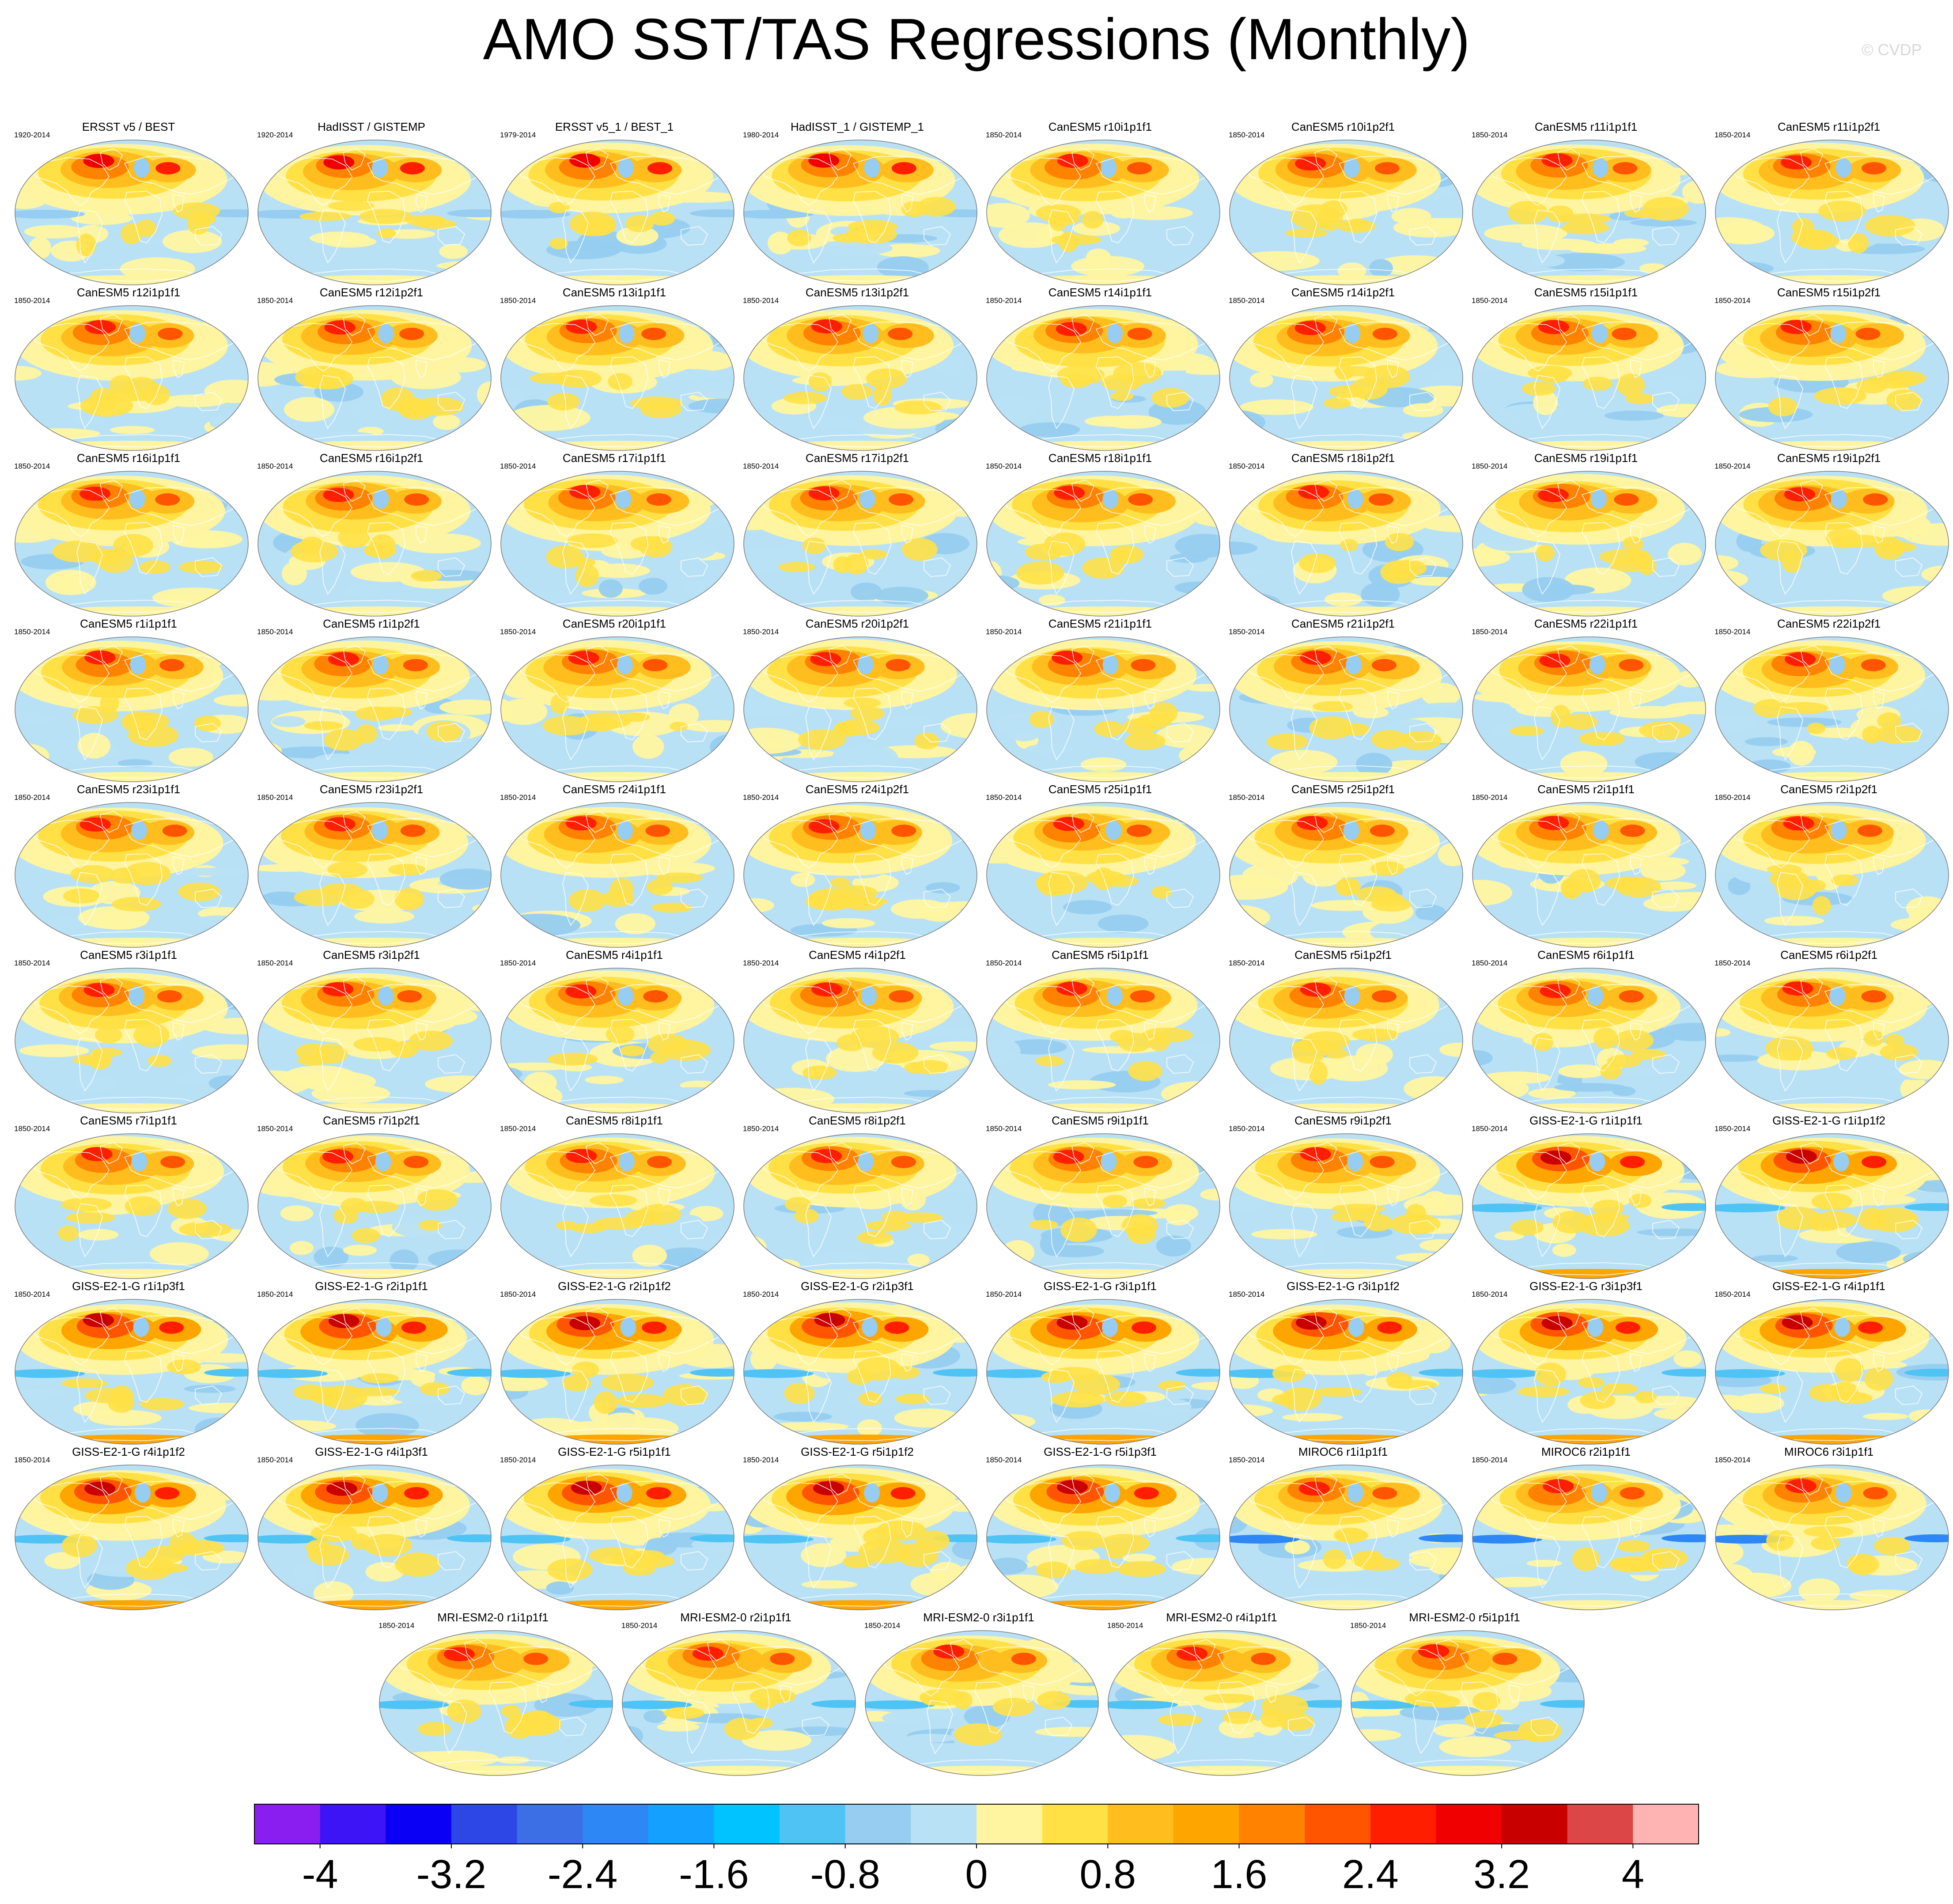 The height and width of the screenshot is (1904, 1953). I want to click on map-panel: MRI-ESM2-0 r3i1p1f1 1850-2014, so click(978, 1694).